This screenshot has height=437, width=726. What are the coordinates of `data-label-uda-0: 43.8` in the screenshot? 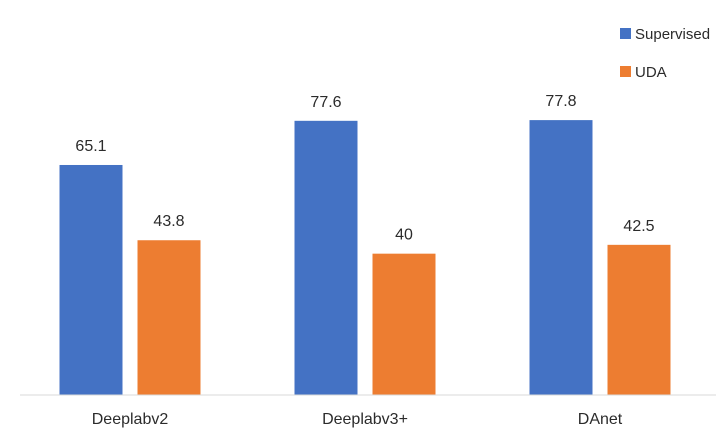 It's located at (168, 221).